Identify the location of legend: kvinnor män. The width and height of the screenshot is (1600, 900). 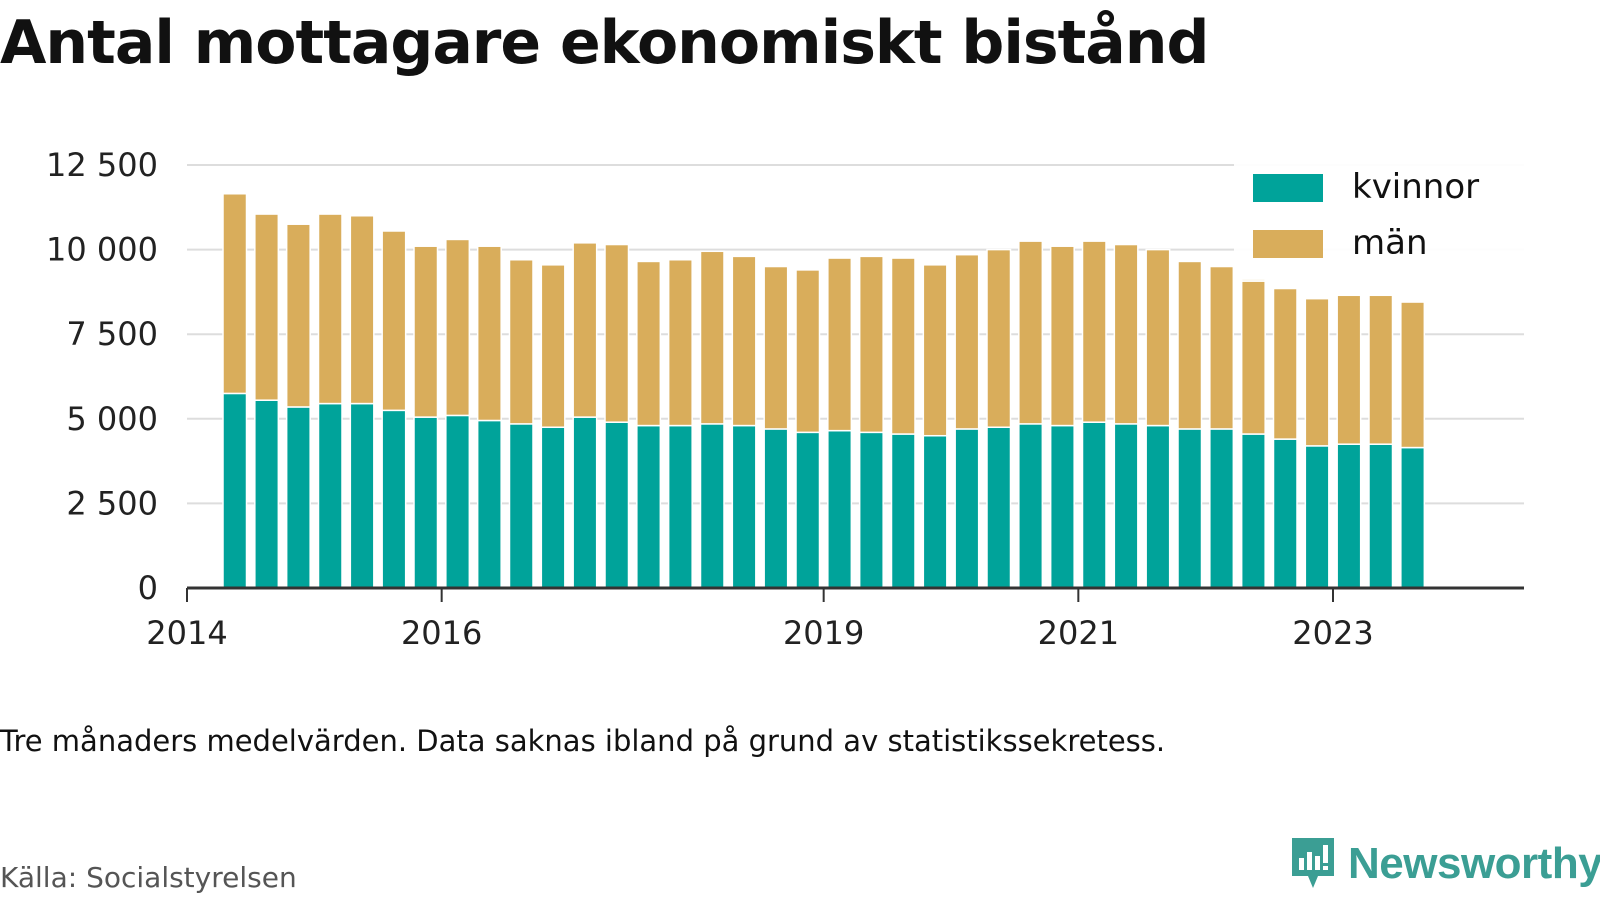
(1379, 222).